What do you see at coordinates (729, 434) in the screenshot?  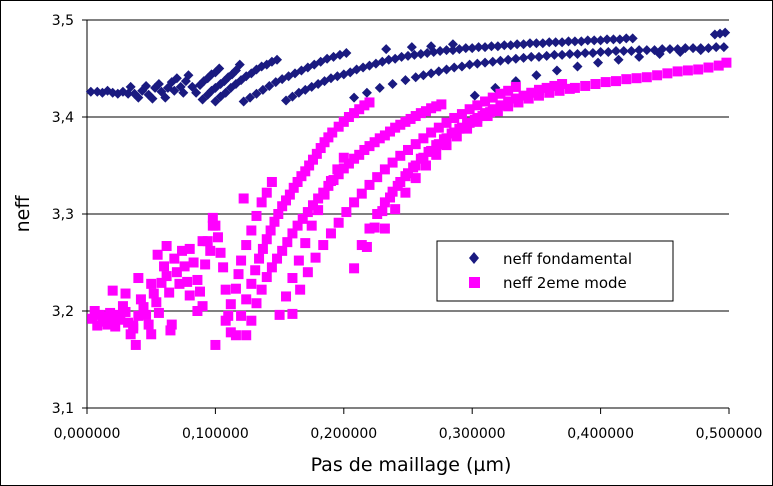 I see `x-tick-label: 0,500000` at bounding box center [729, 434].